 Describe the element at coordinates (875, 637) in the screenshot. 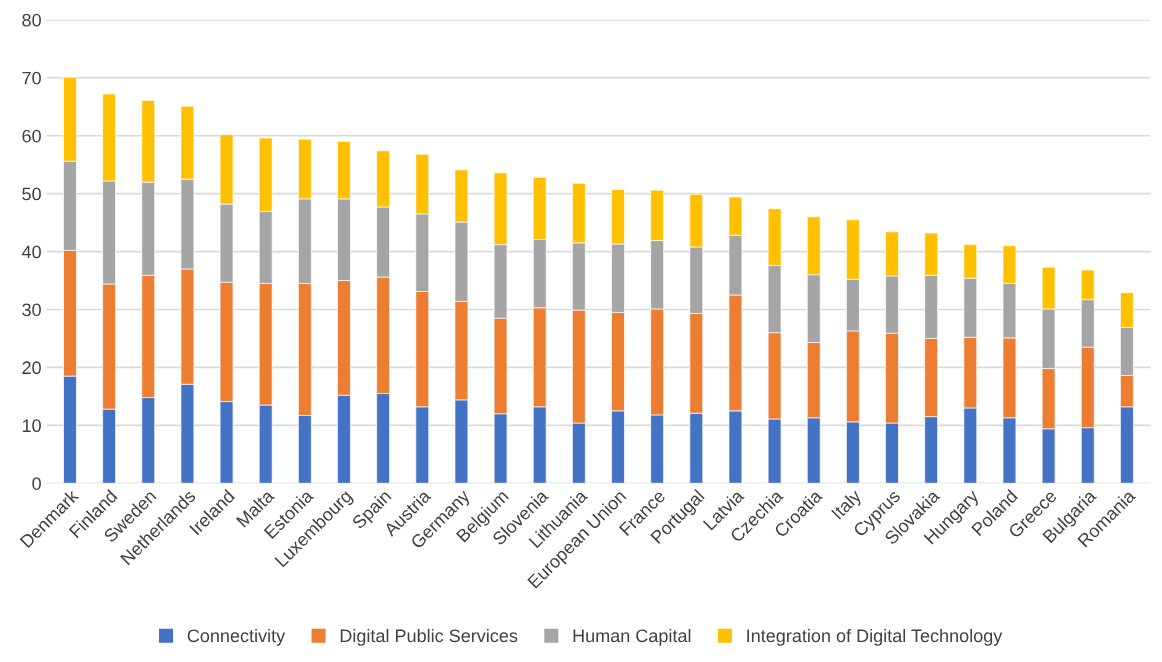

I see `legend-label: Integration of Digital Technology` at that location.